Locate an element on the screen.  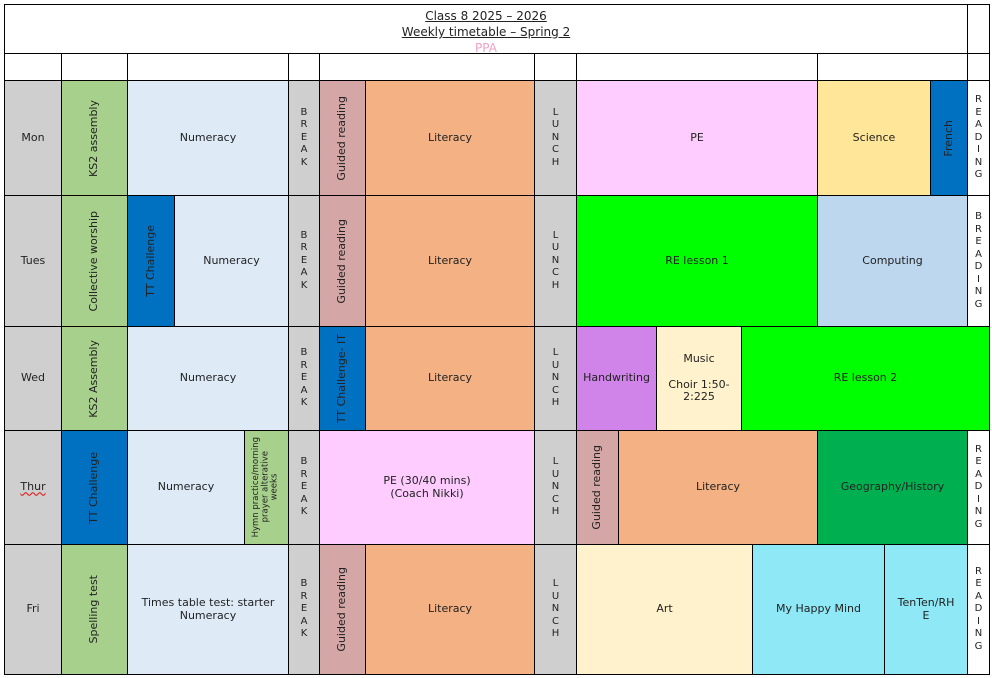
lesson-pe: PE (30/40 mins) (Coach Nikki) is located at coordinates (427, 487).